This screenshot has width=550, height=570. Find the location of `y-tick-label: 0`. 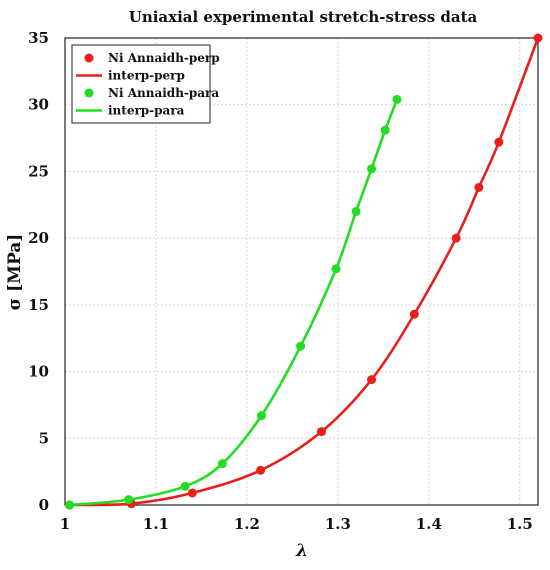

y-tick-label: 0 is located at coordinates (44, 505).